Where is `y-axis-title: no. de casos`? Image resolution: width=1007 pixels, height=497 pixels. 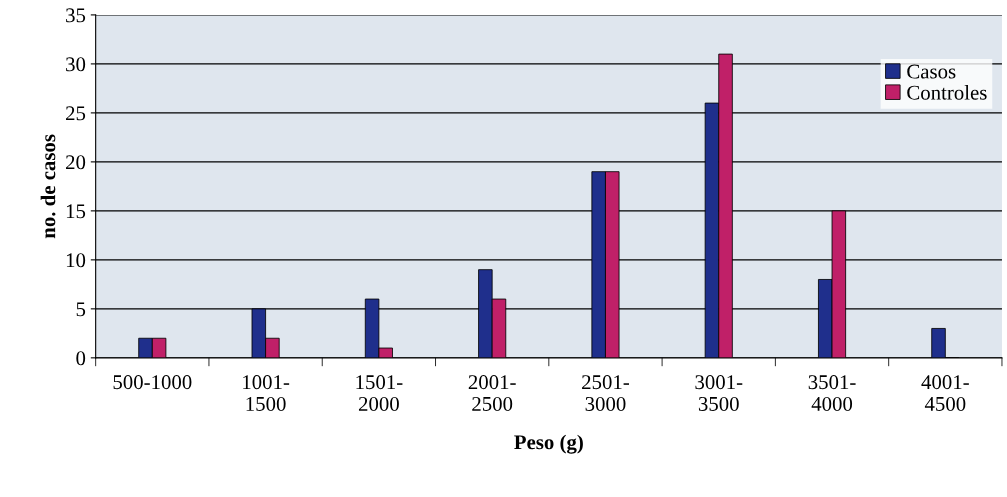
y-axis-title: no. de casos is located at coordinates (48, 186).